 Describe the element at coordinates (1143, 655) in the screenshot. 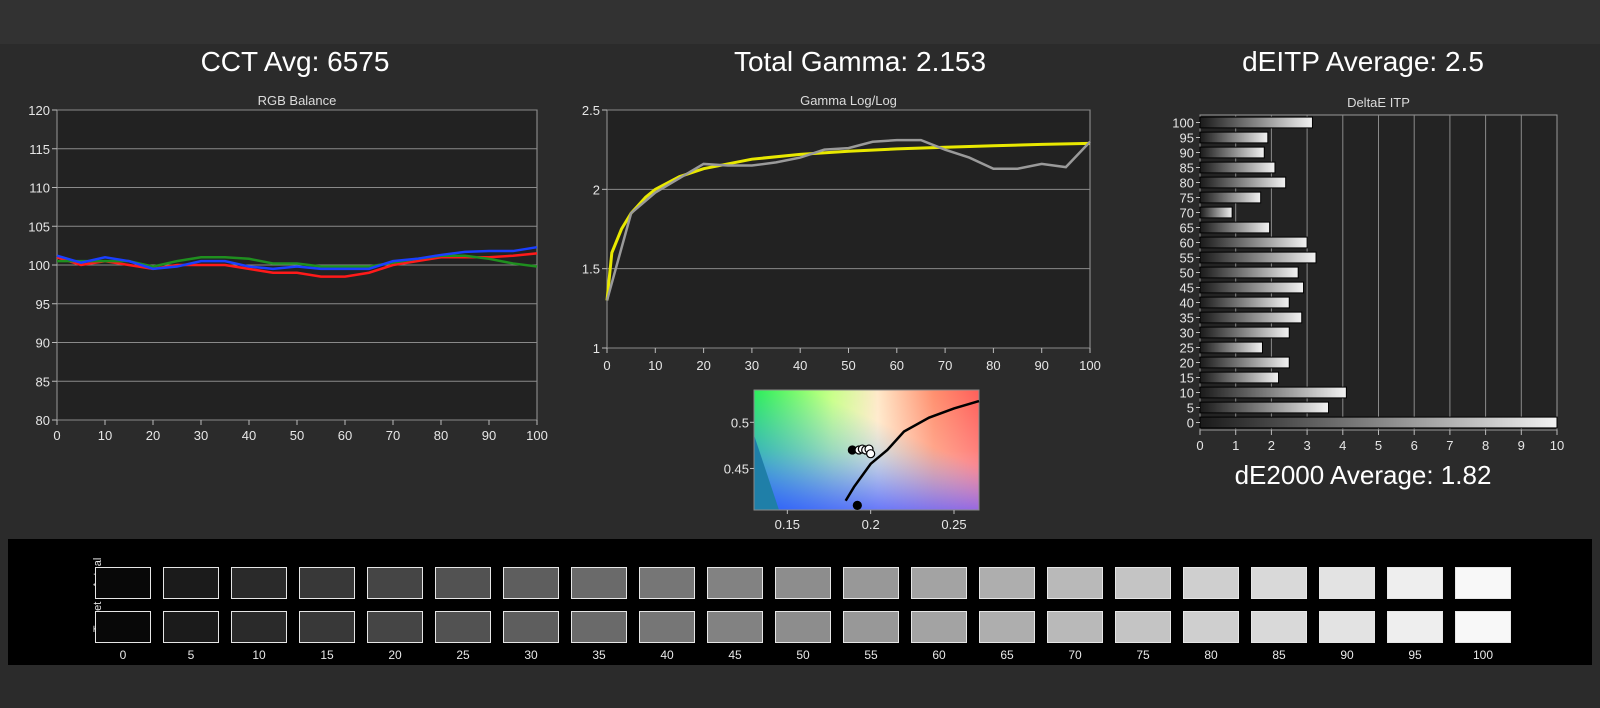

I see `patch-label: 75` at that location.